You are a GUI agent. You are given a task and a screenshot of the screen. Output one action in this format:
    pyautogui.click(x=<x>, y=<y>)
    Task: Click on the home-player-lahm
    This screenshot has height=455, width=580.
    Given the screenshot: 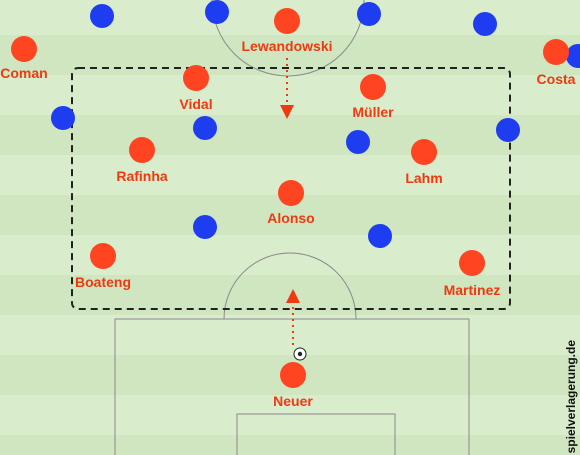 What is the action you would take?
    pyautogui.click(x=424, y=152)
    